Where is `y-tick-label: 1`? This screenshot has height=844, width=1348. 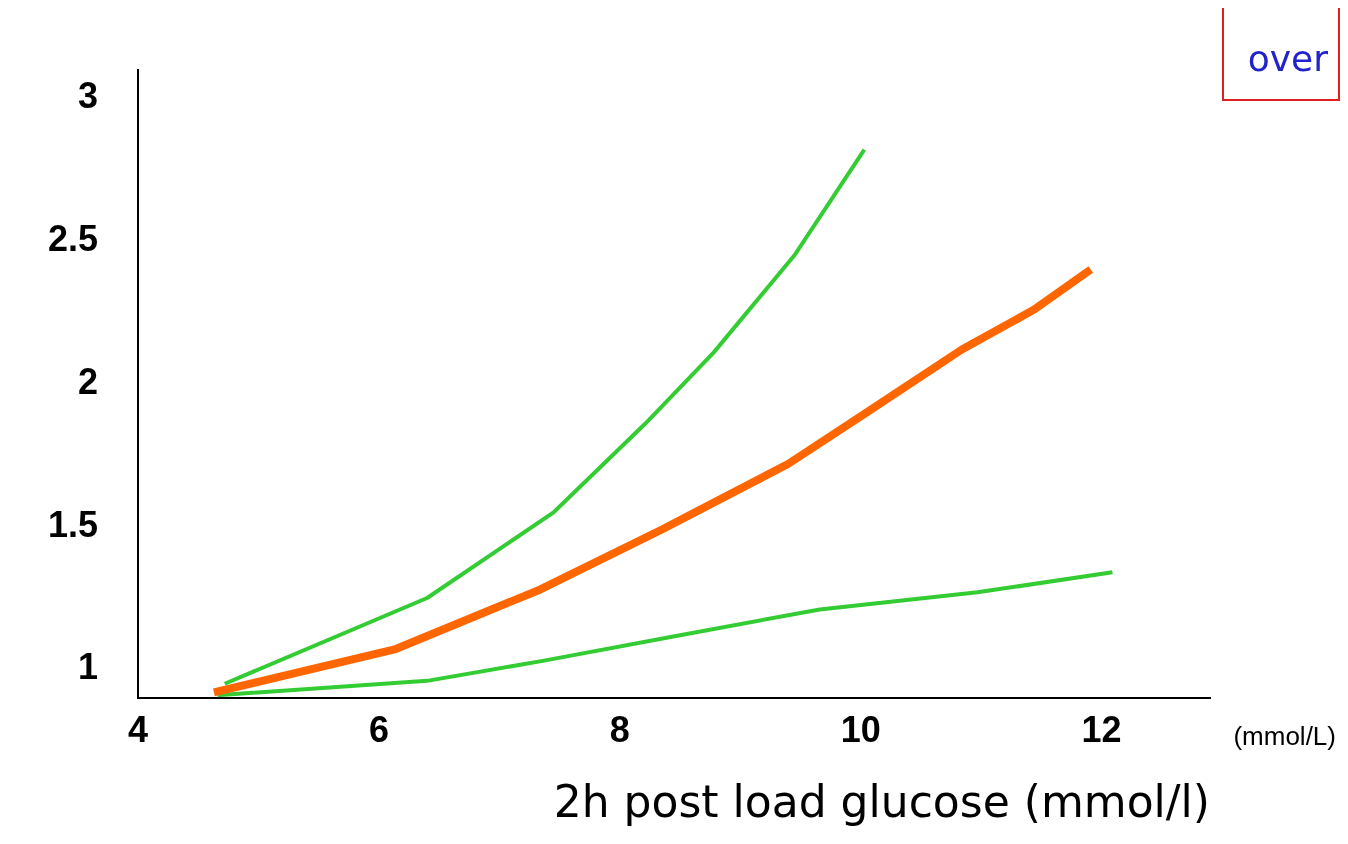
y-tick-label: 1 is located at coordinates (88, 667).